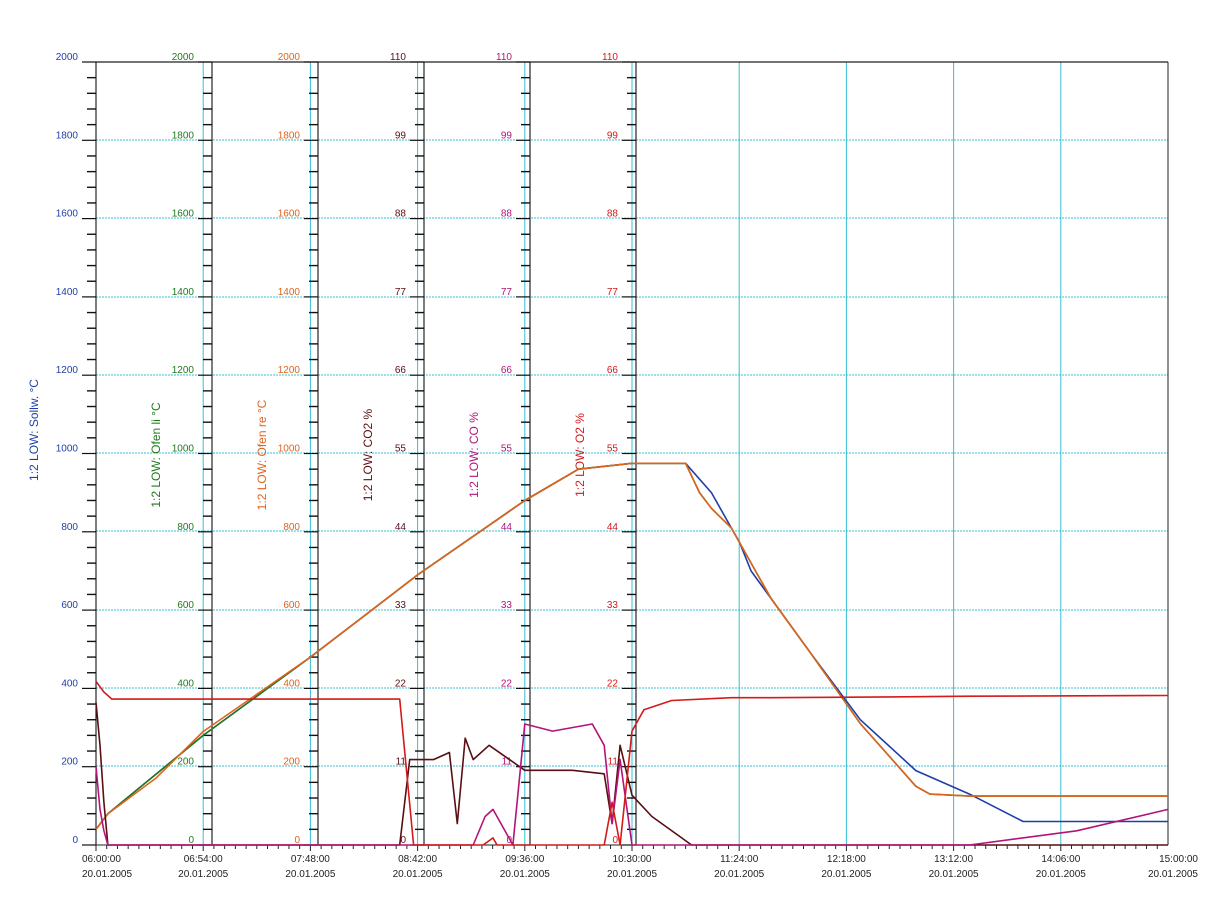 The height and width of the screenshot is (903, 1217). What do you see at coordinates (613, 527) in the screenshot?
I see `y-tick-label: 44` at bounding box center [613, 527].